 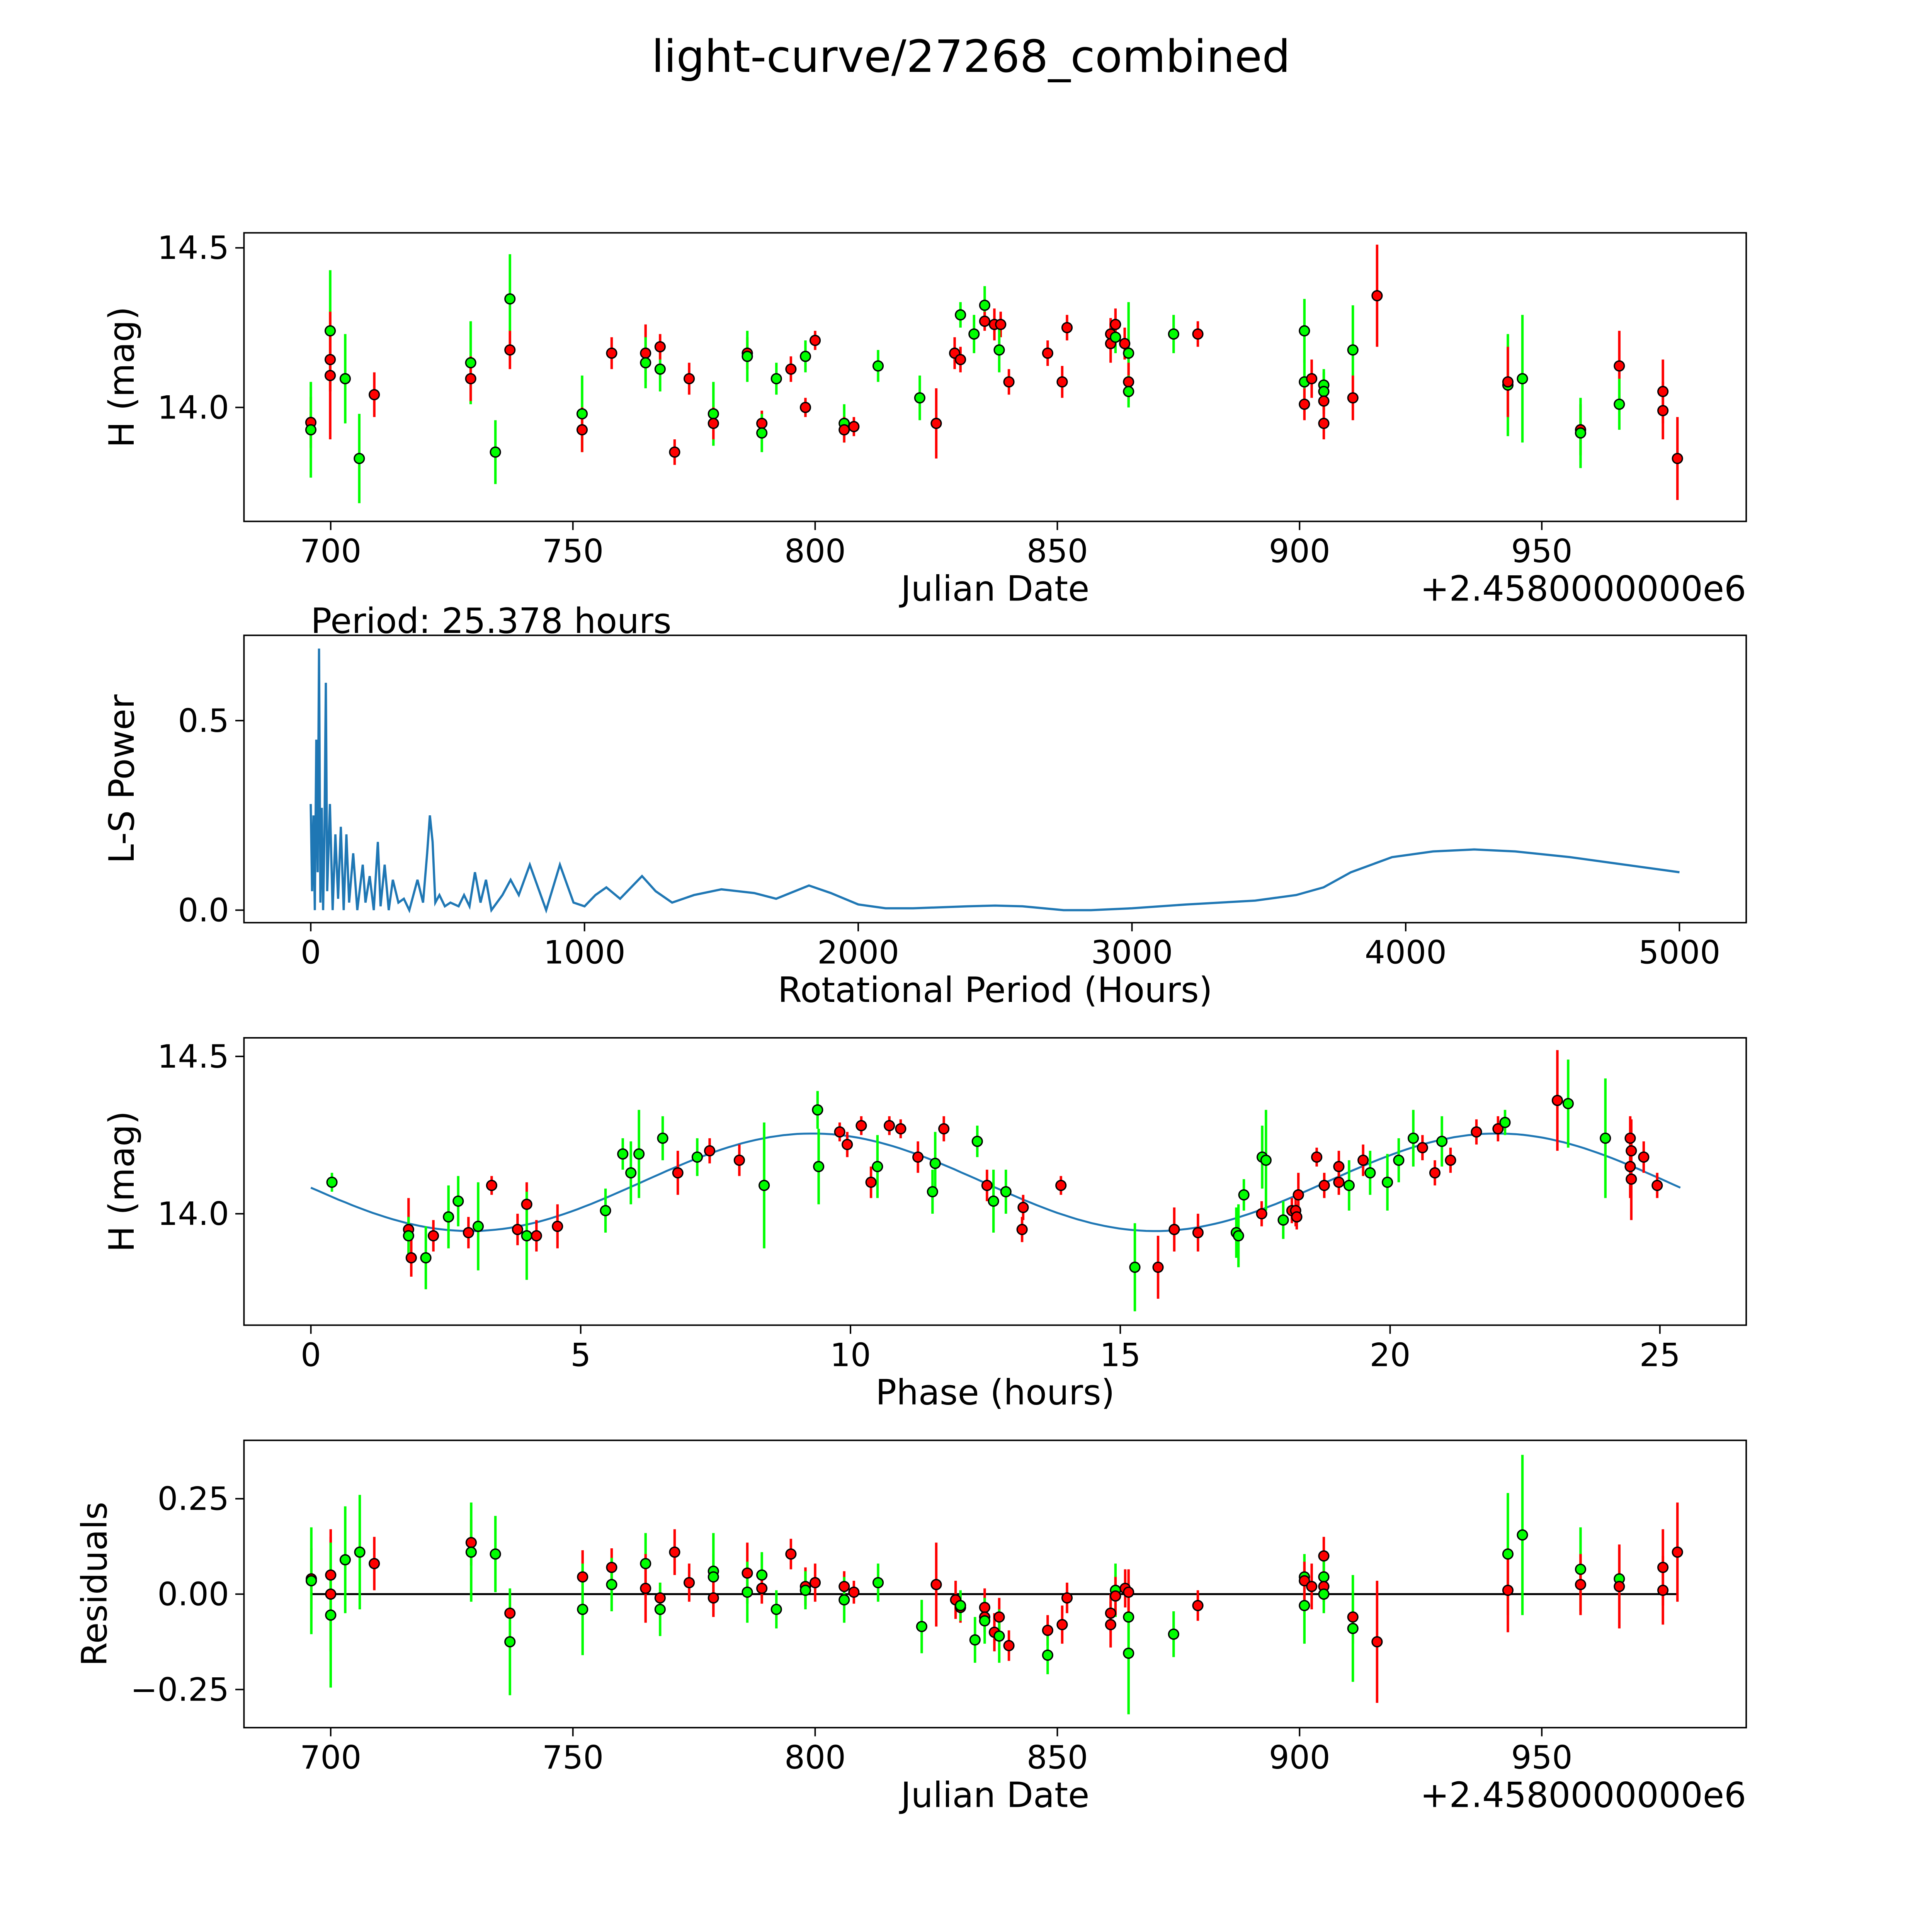 I want to click on x-tick-label: 700, so click(x=330, y=1757).